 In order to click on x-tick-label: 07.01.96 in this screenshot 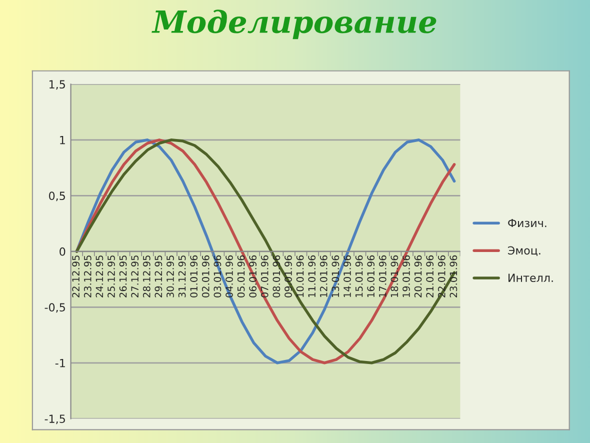, I will do `click(264, 276)`.